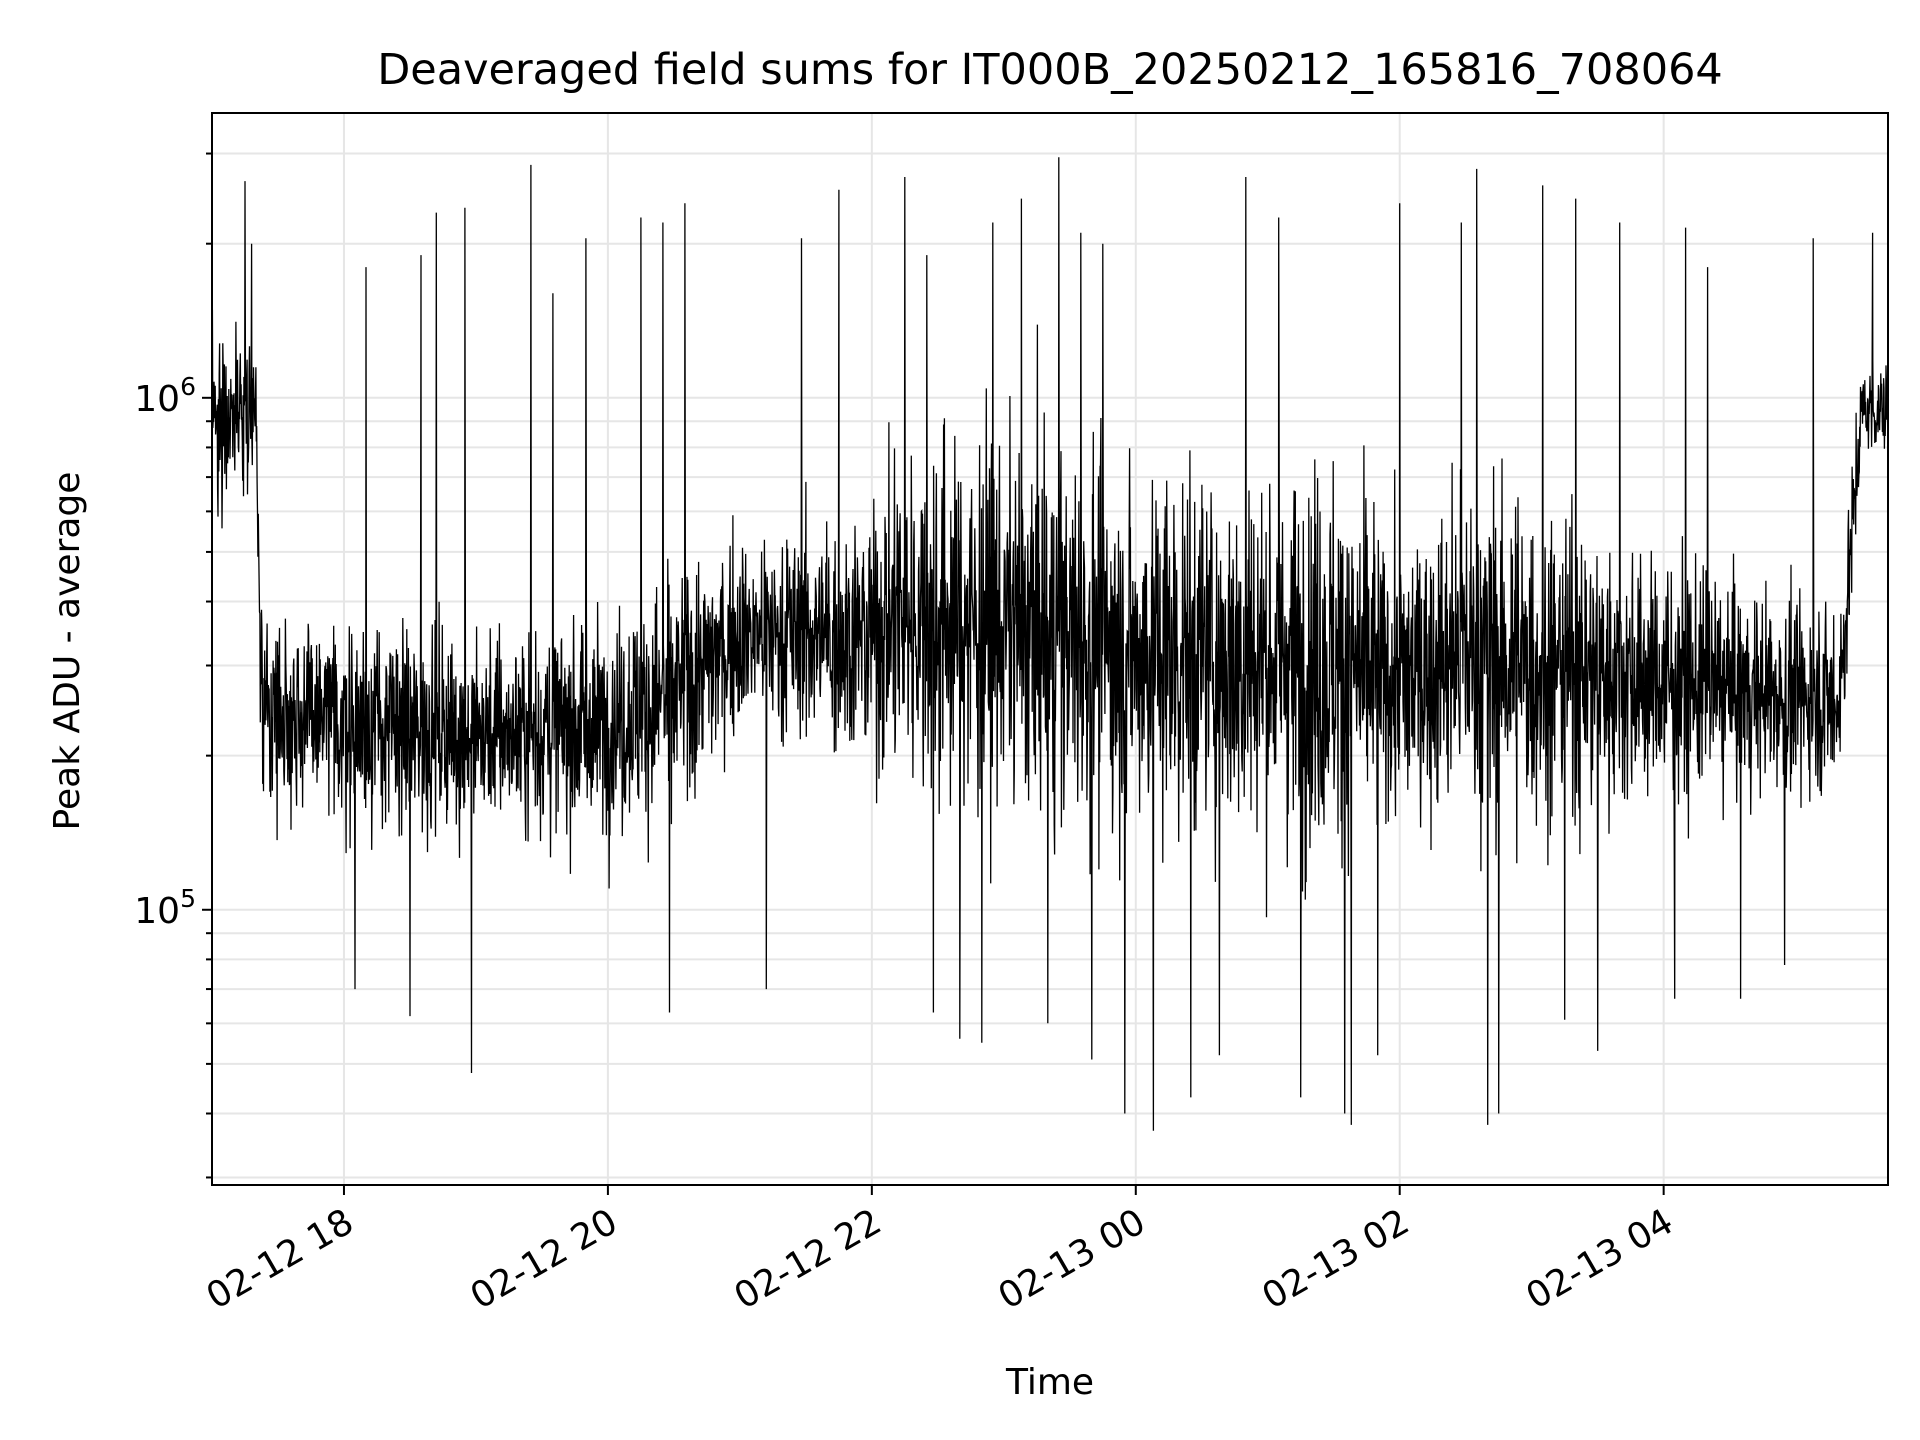  I want to click on y-tick-label: 10⁵, so click(165, 908).